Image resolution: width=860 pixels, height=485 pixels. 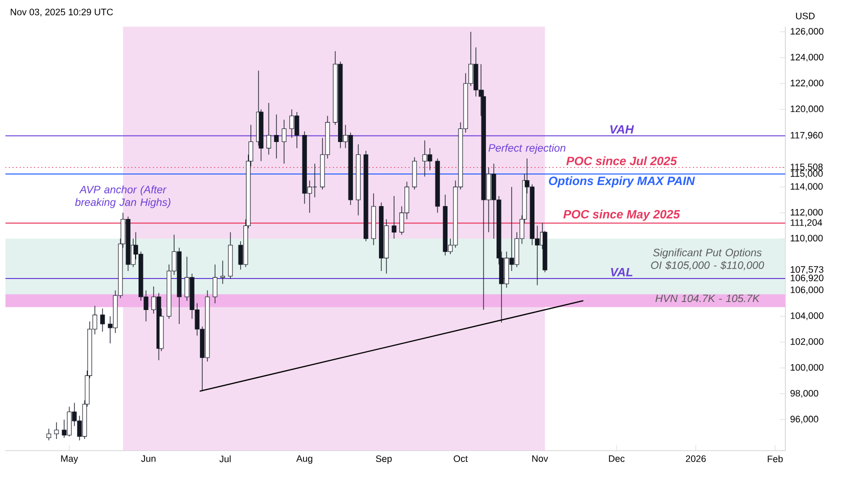 What do you see at coordinates (775, 458) in the screenshot?
I see `x-tick-label: Feb` at bounding box center [775, 458].